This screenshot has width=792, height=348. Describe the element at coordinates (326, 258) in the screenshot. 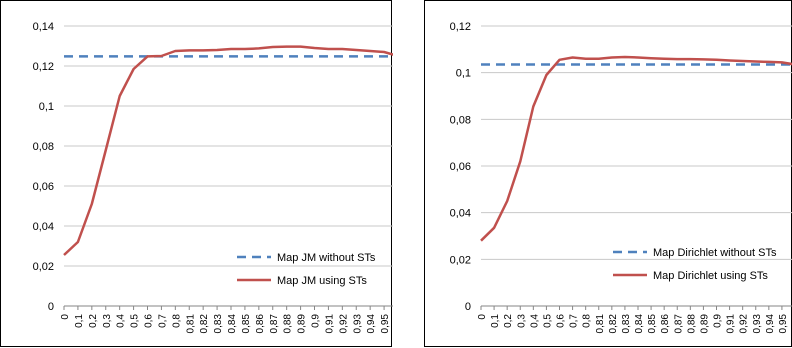

I see `legend-label-0: Map JM without STs` at that location.